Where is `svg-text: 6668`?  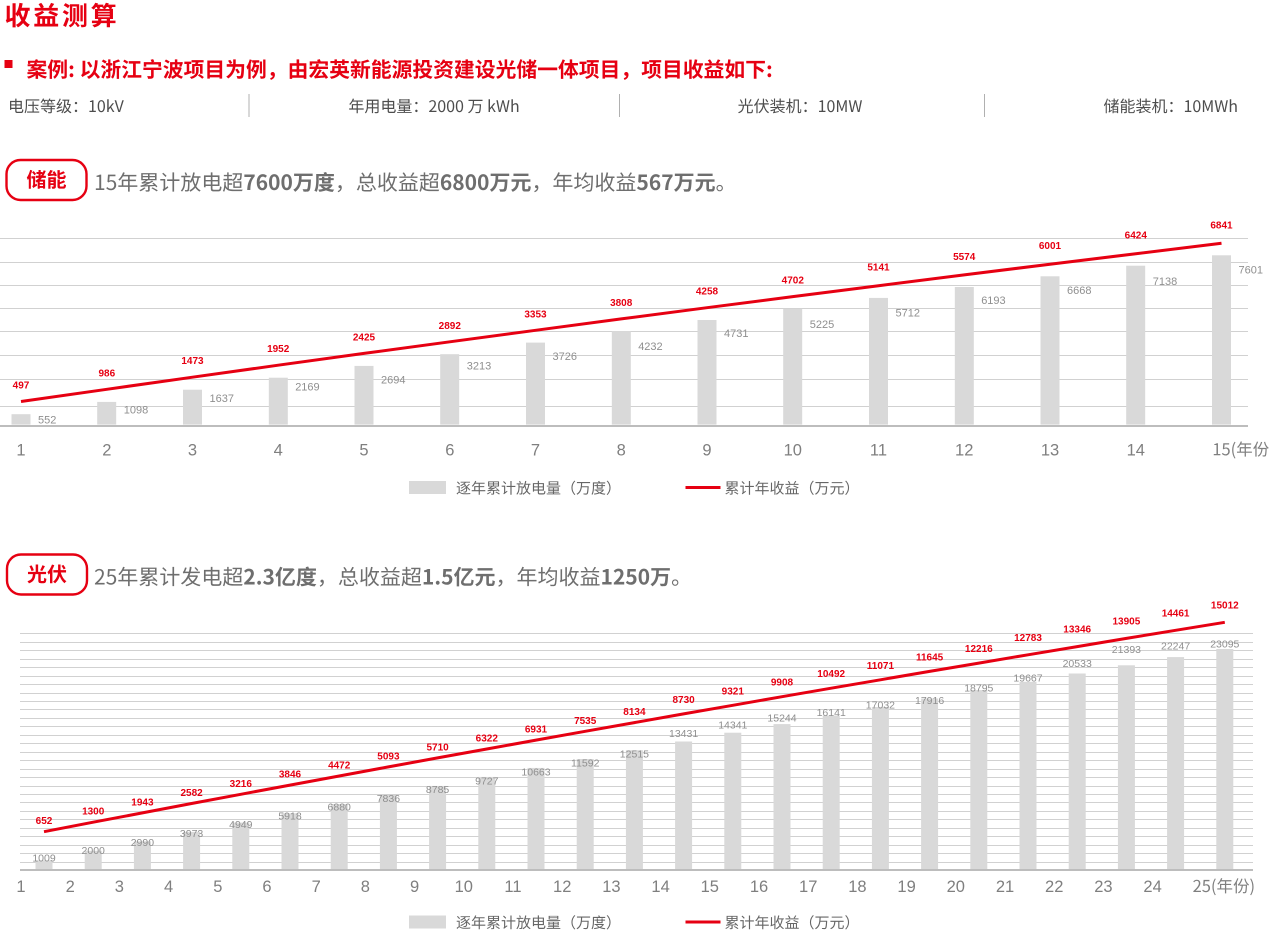
svg-text: 6668 is located at coordinates (1079, 291).